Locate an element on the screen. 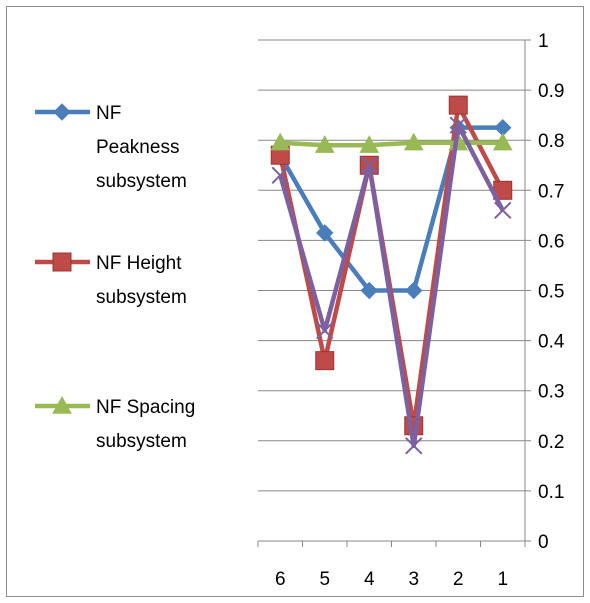 This screenshot has height=603, width=590. y-tick-label: 0.1 is located at coordinates (551, 492).